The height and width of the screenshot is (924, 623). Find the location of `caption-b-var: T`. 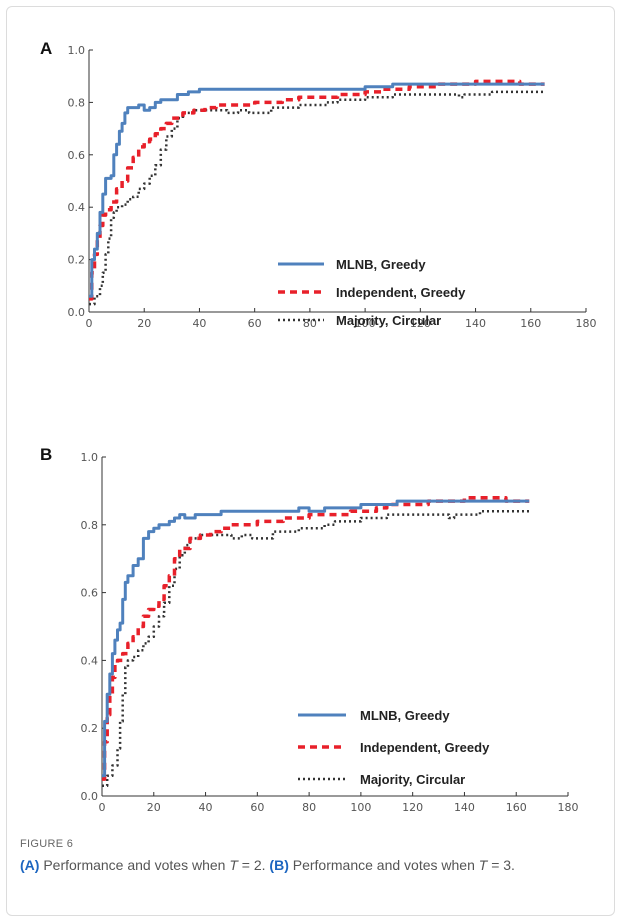

caption-b-var: T is located at coordinates (483, 865).